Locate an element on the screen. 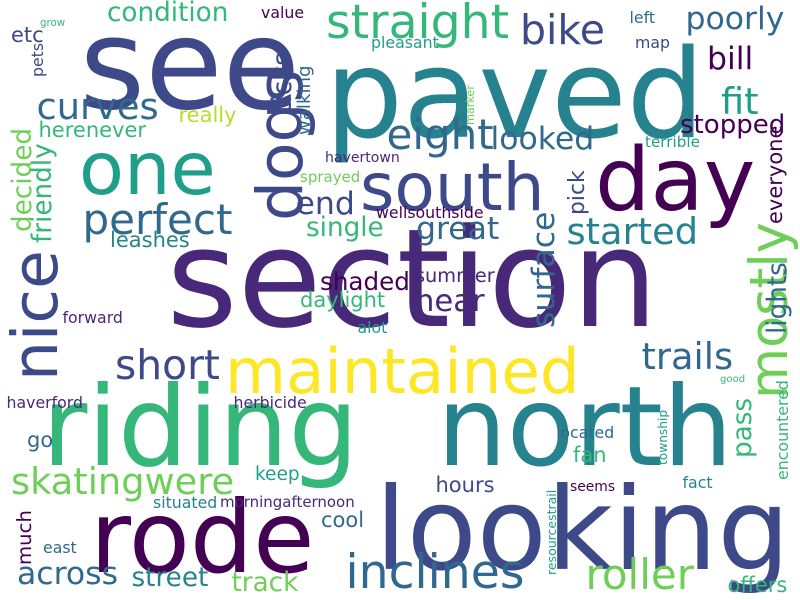  word-really: really is located at coordinates (207, 114).